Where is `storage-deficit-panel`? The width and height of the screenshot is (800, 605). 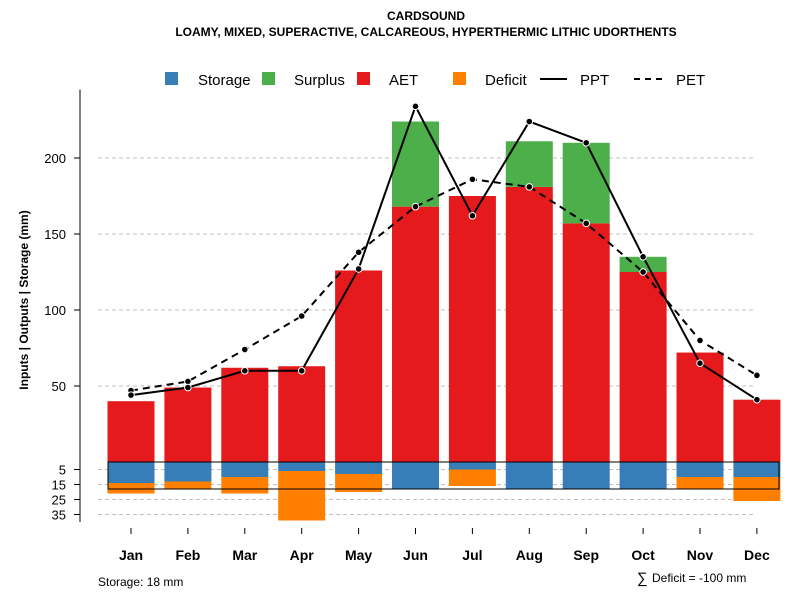 storage-deficit-panel is located at coordinates (444, 491).